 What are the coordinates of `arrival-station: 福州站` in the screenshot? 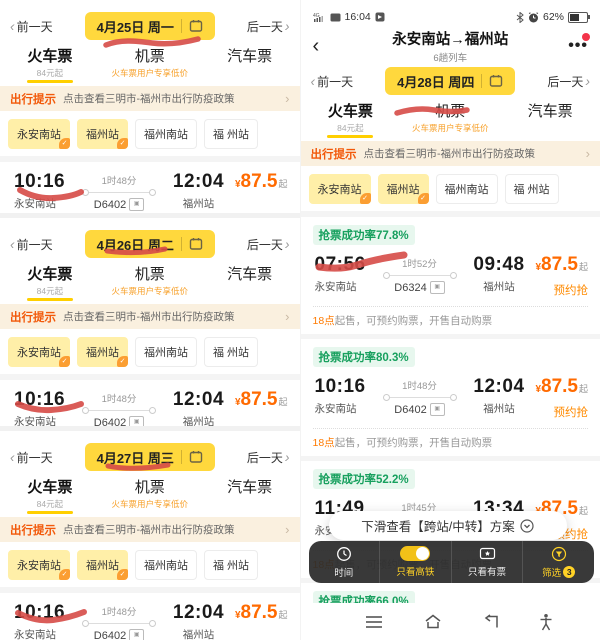 It's located at (198, 204).